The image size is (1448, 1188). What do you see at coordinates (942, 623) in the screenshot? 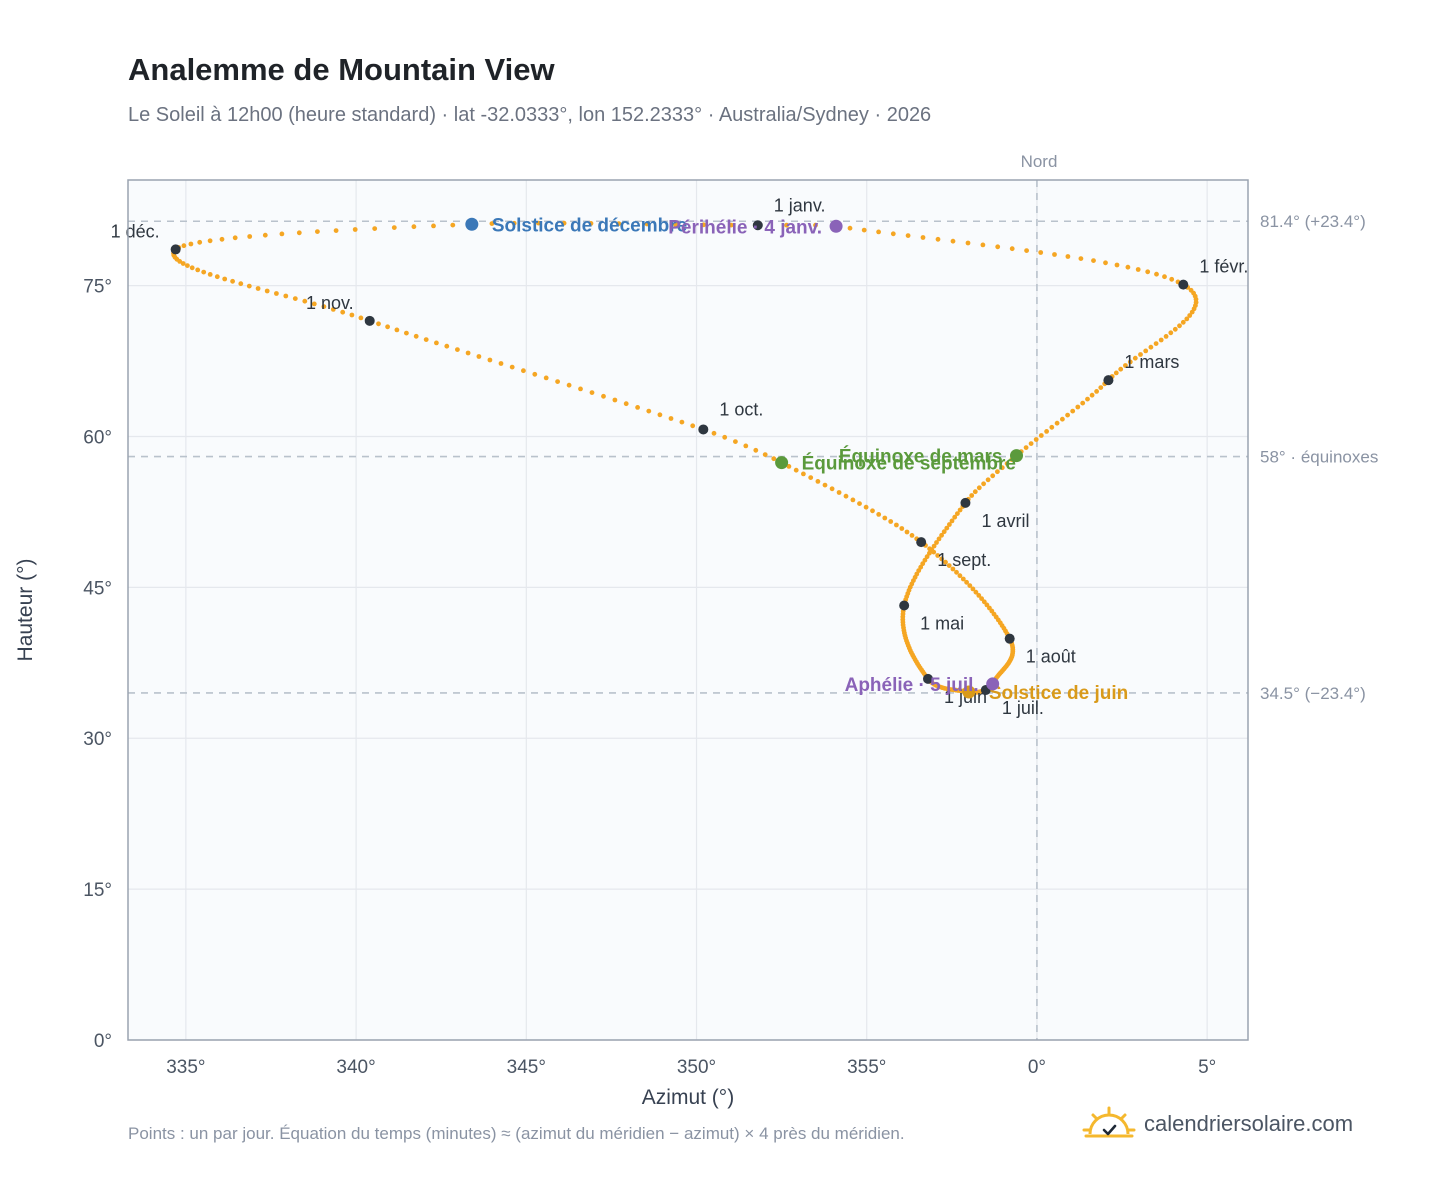
I see `month-label: 1 mai` at bounding box center [942, 623].